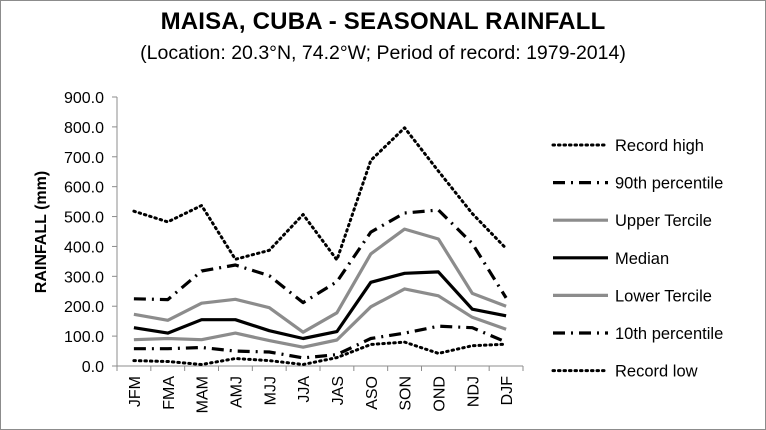 The image size is (766, 430). I want to click on series-line-upper-tercile, so click(320, 280).